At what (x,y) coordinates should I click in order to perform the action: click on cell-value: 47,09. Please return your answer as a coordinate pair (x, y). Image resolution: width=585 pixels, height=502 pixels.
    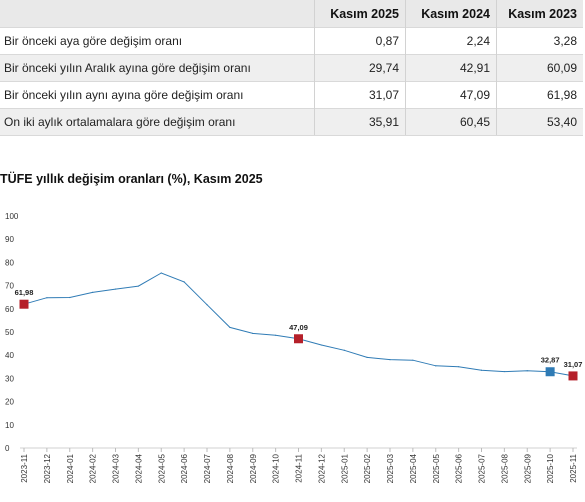
    Looking at the image, I should click on (451, 95).